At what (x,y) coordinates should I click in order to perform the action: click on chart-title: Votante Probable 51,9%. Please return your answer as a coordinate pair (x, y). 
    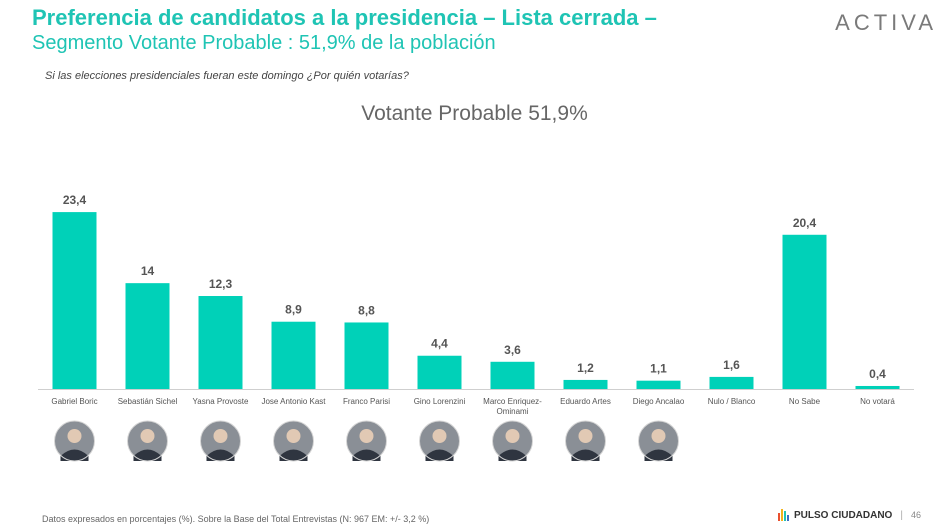
    Looking at the image, I should click on (474, 113).